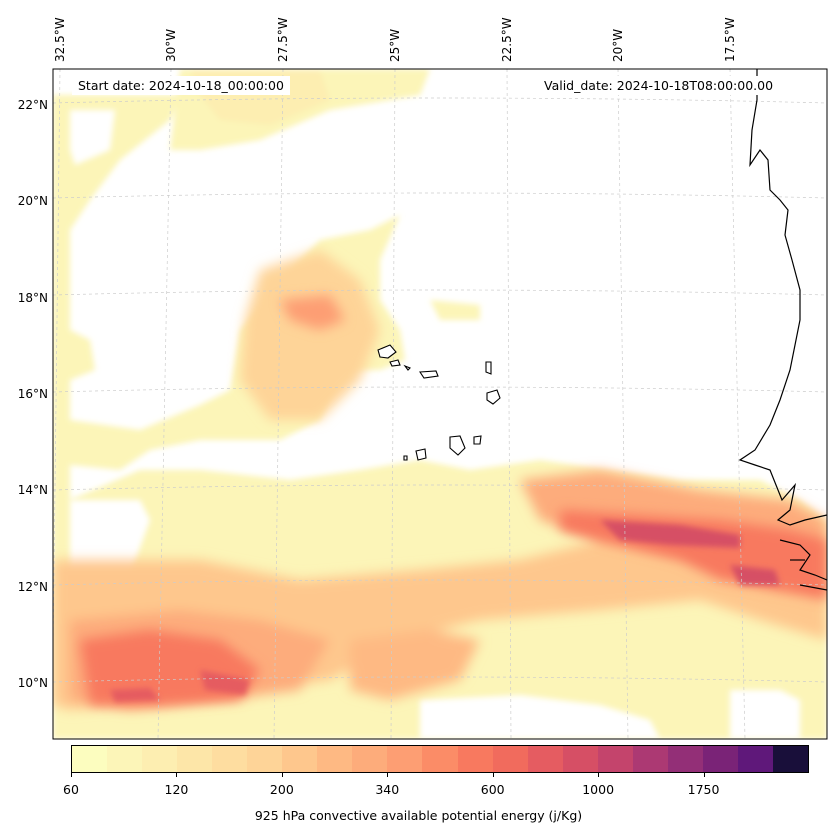 The width and height of the screenshot is (837, 836). What do you see at coordinates (507, 39) in the screenshot?
I see `lon-label: 22.5°W` at bounding box center [507, 39].